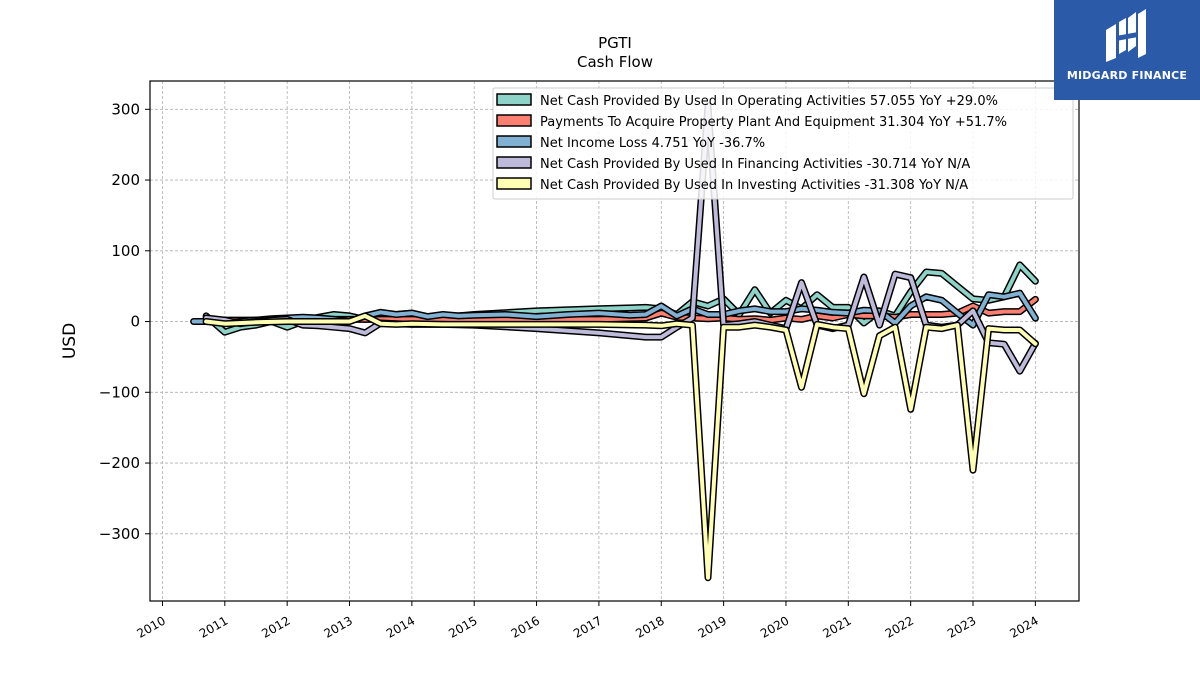 The height and width of the screenshot is (675, 1200). I want to click on x-tick-label: 2024, so click(1023, 626).